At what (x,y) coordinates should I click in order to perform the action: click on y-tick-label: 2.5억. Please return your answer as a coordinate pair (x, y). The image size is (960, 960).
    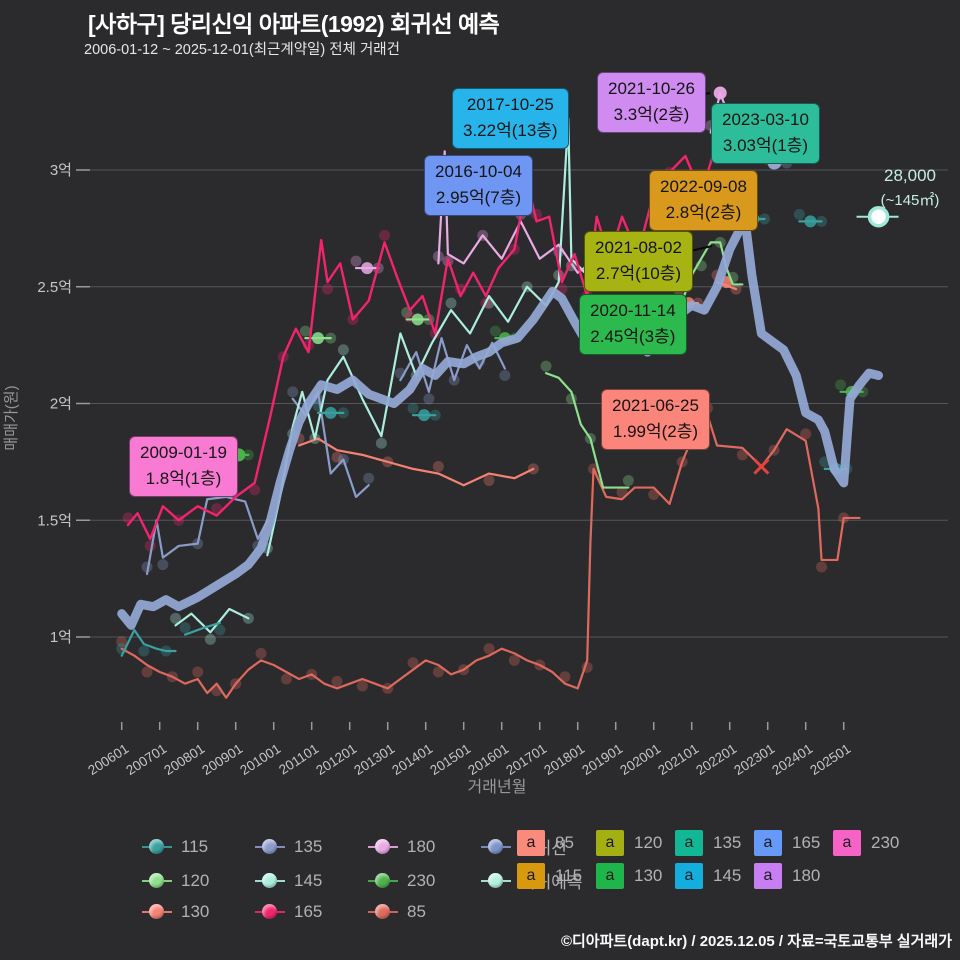
    Looking at the image, I should click on (54, 287).